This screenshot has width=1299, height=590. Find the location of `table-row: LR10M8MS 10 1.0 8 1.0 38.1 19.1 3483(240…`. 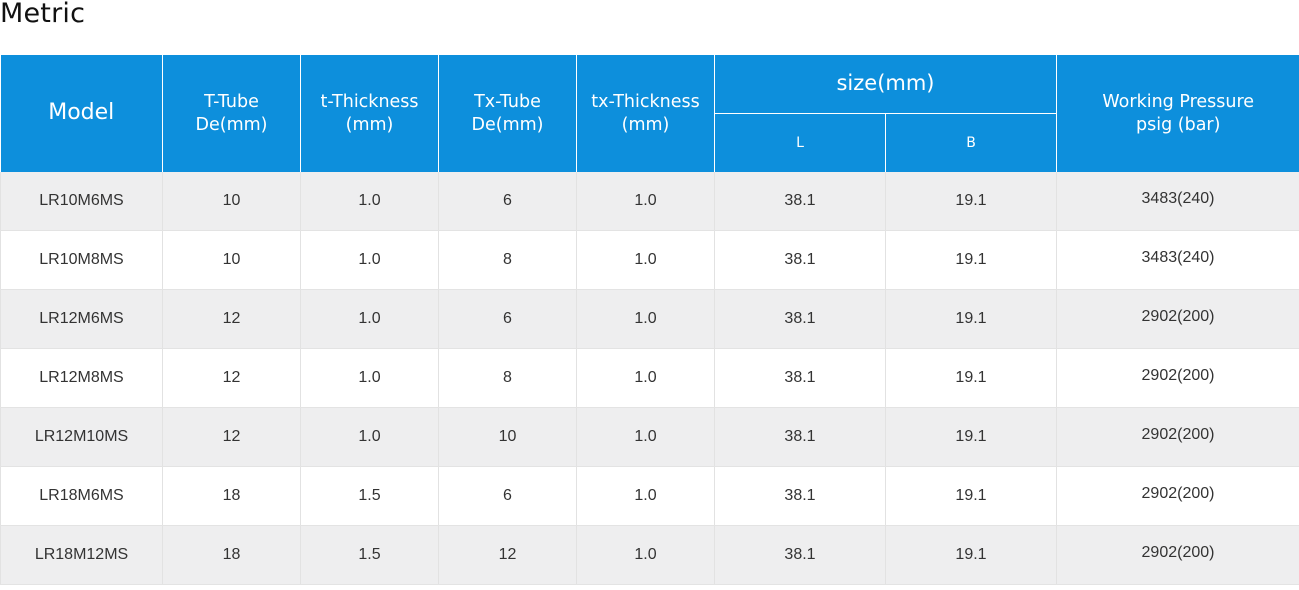

table-row: LR10M8MS 10 1.0 8 1.0 38.1 19.1 3483(240… is located at coordinates (649, 260).